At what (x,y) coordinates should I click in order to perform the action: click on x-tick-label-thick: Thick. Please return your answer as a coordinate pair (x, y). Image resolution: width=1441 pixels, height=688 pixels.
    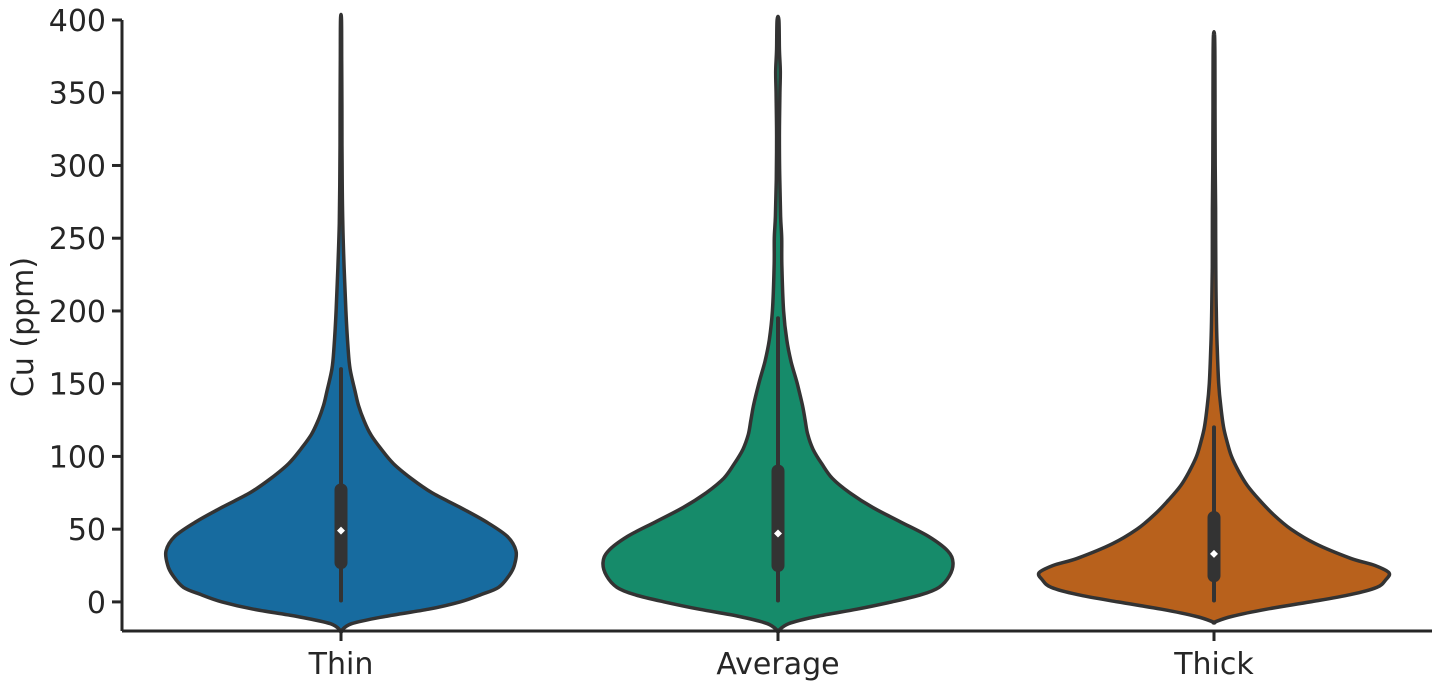
    Looking at the image, I should click on (1213, 664).